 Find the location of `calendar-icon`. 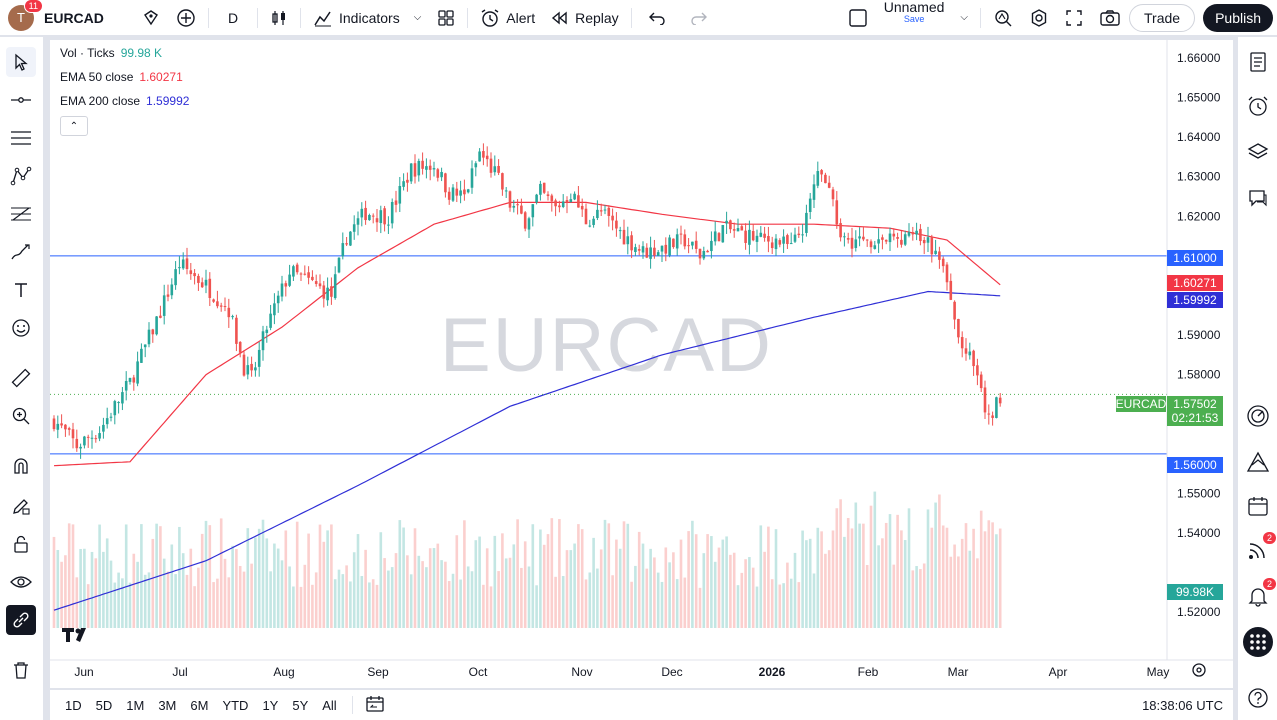

calendar-icon is located at coordinates (1258, 506).